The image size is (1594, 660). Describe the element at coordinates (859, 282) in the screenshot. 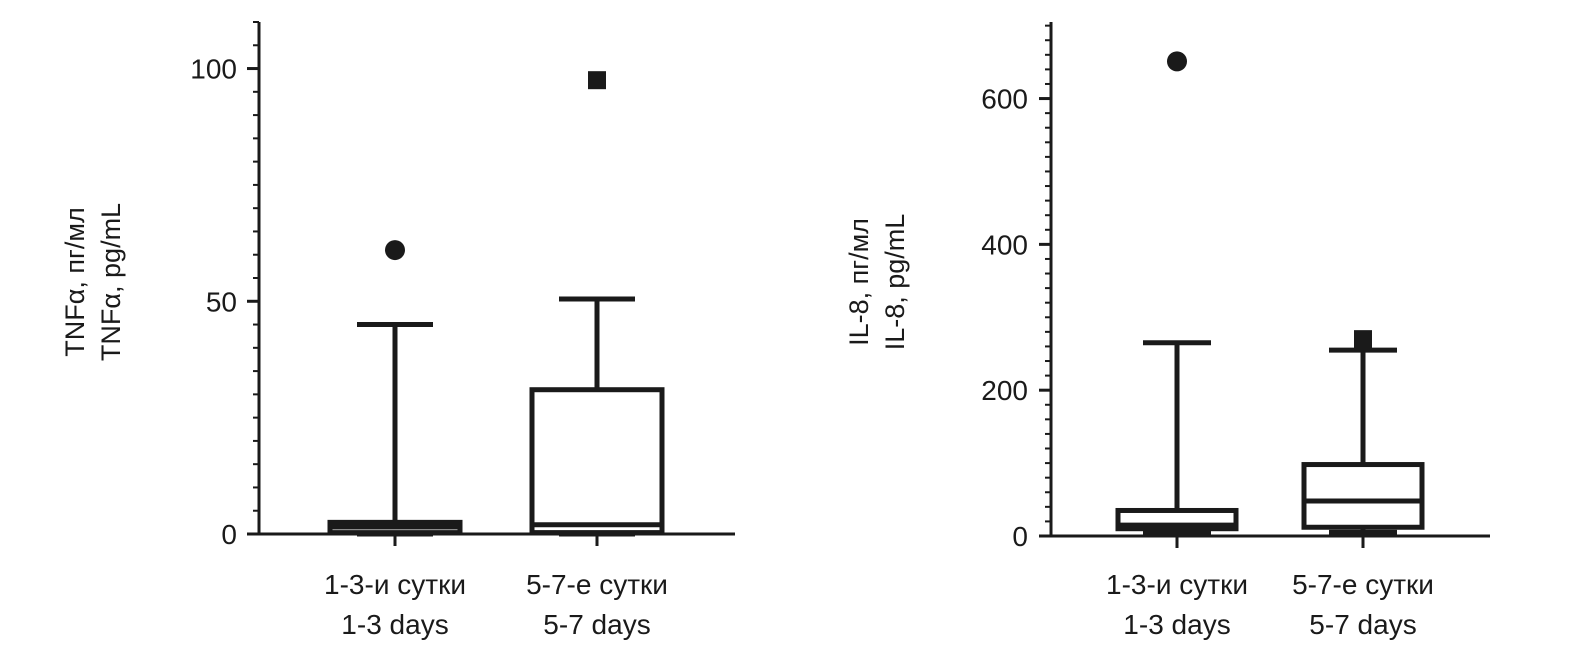

I see `y-axis-label-line-ru: IL-8, пг/мл` at that location.